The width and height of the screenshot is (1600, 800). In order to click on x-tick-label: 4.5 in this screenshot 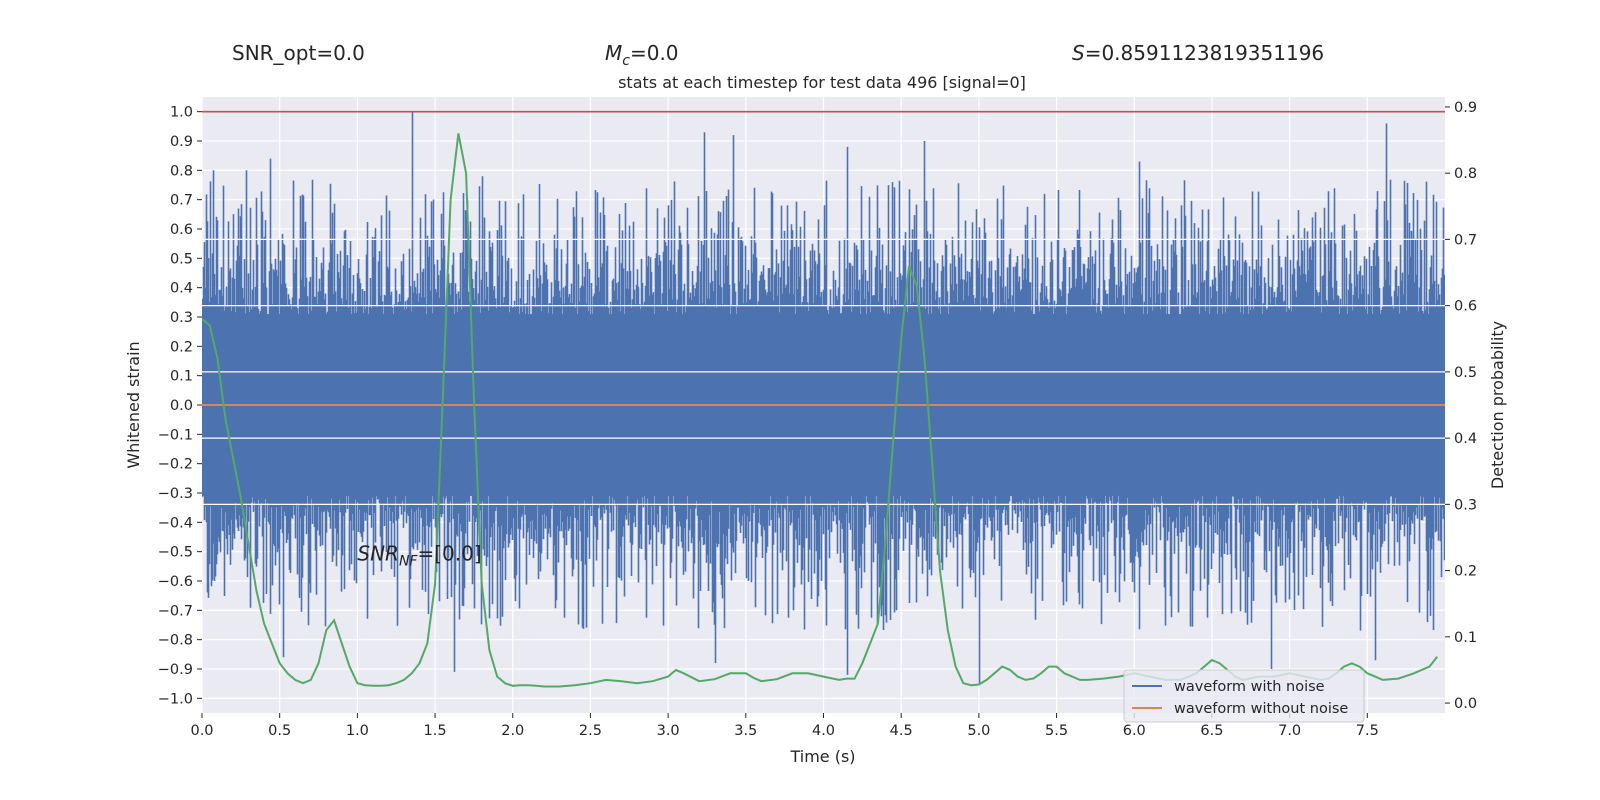, I will do `click(901, 731)`.